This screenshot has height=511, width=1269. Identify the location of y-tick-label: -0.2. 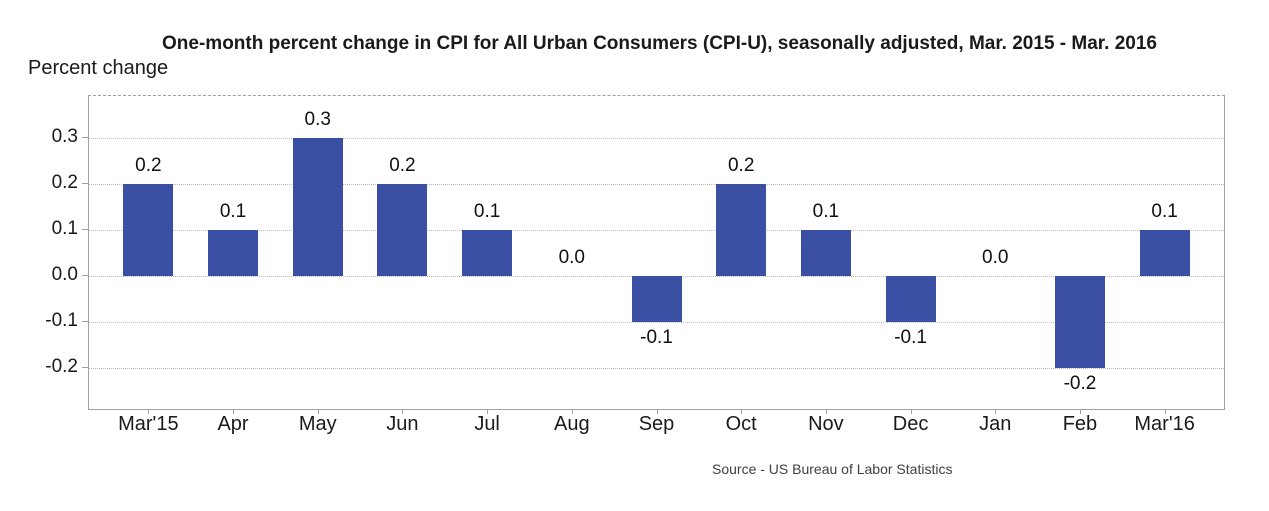
(61, 367).